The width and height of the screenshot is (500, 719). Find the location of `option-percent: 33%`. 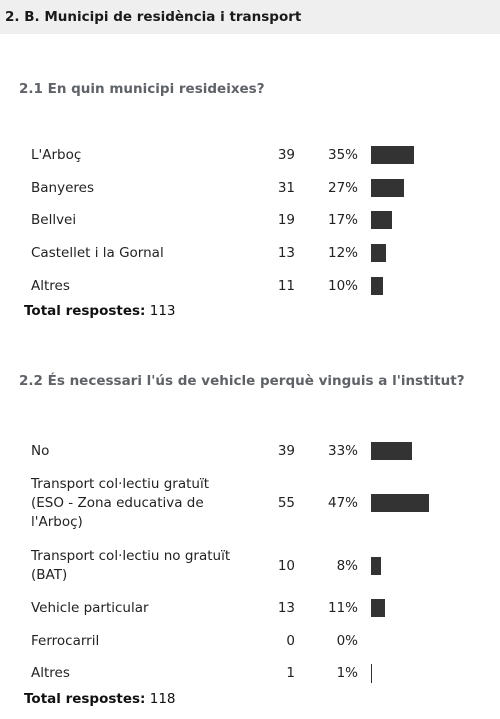

option-percent: 33% is located at coordinates (342, 451).